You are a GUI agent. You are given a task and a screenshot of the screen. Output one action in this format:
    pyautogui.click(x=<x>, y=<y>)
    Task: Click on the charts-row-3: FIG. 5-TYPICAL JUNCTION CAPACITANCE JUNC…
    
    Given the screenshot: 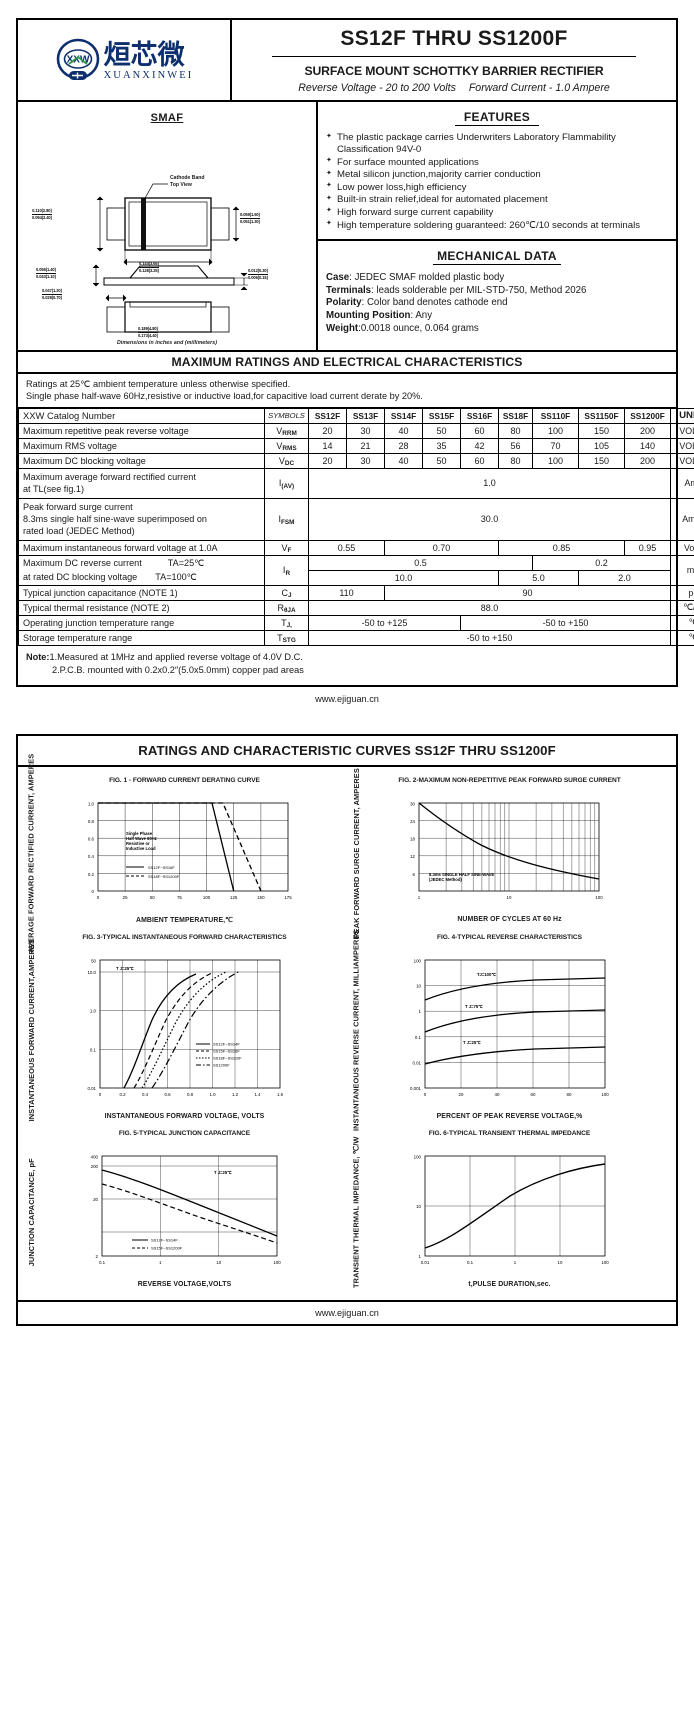 What is the action you would take?
    pyautogui.click(x=347, y=1210)
    